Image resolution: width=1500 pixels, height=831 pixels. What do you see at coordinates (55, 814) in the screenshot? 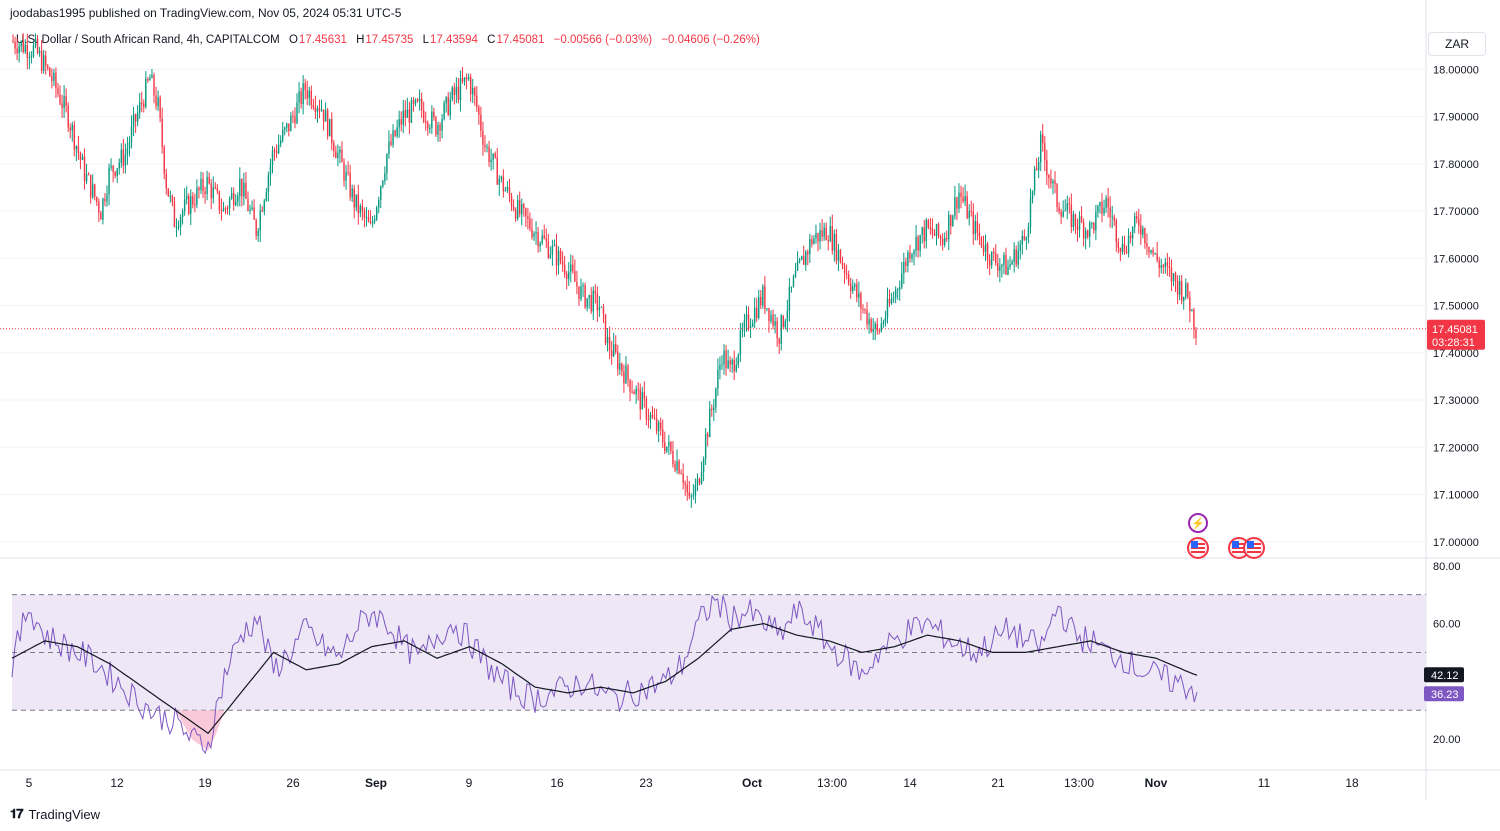
I see `footer-brand: 𝟏𝟕 TradingView` at bounding box center [55, 814].